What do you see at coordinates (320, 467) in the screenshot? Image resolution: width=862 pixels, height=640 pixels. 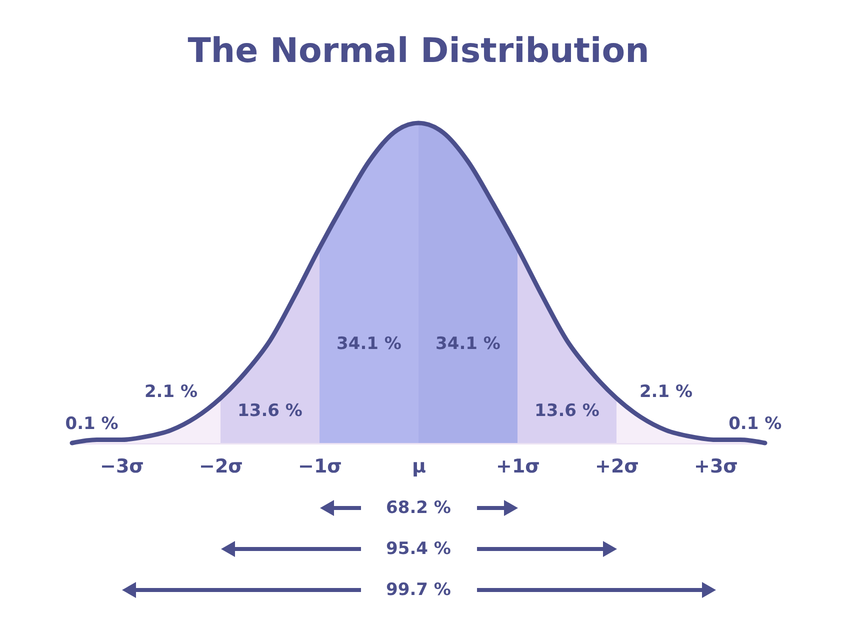 I see `x-tick-label: −1σ` at bounding box center [320, 467].